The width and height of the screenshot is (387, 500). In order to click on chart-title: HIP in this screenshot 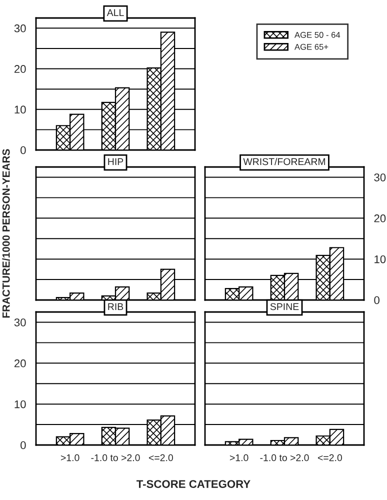, I will do `click(116, 161)`.